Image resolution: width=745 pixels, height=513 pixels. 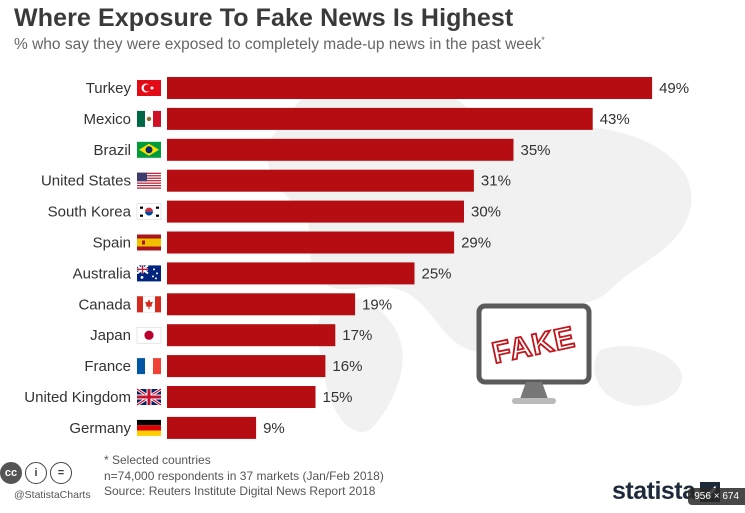 What do you see at coordinates (615, 119) in the screenshot?
I see `value-label: 43%` at bounding box center [615, 119].